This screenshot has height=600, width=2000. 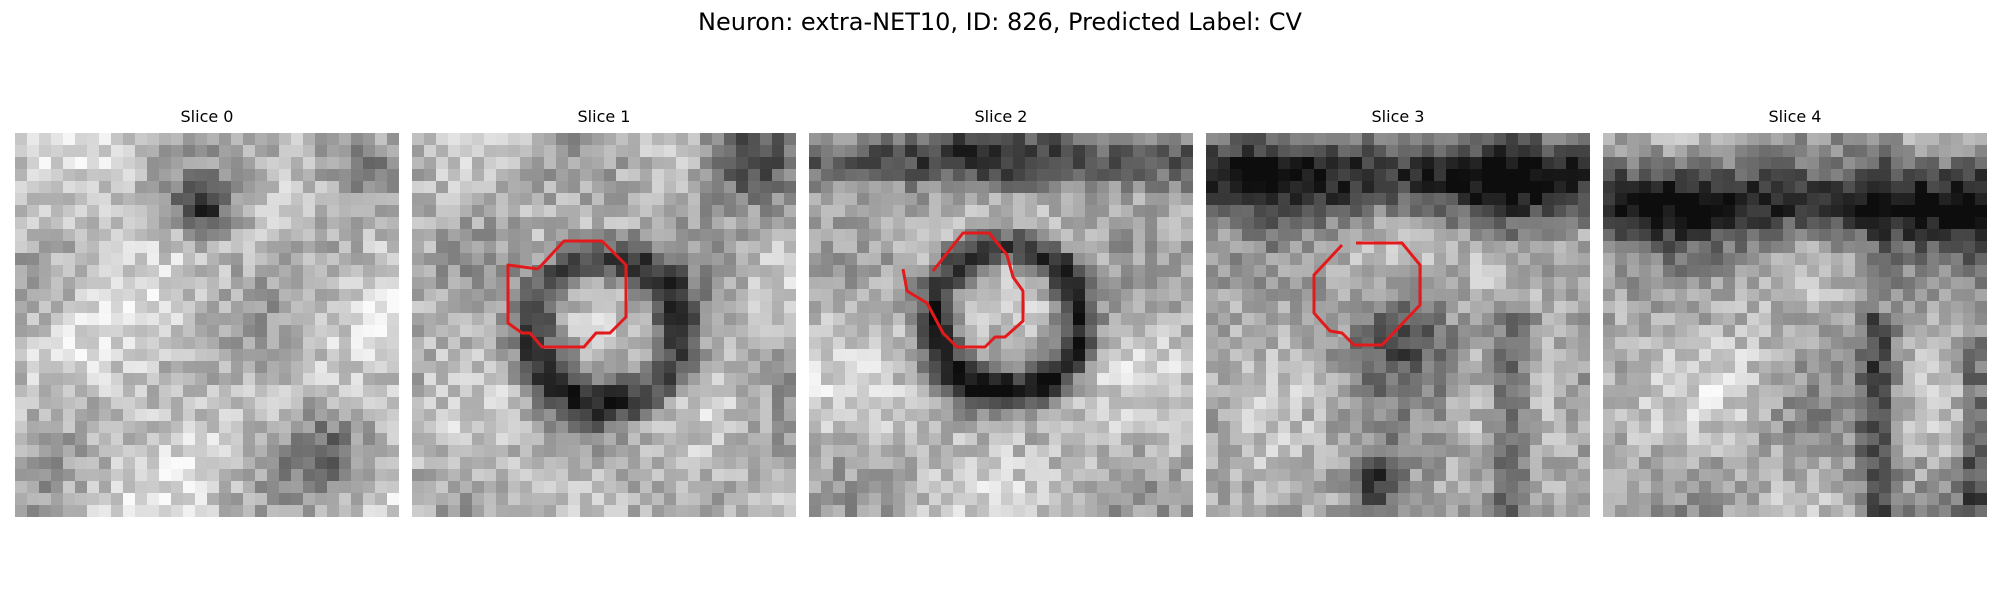 I want to click on slice-title: Slice 4, so click(x=1795, y=116).